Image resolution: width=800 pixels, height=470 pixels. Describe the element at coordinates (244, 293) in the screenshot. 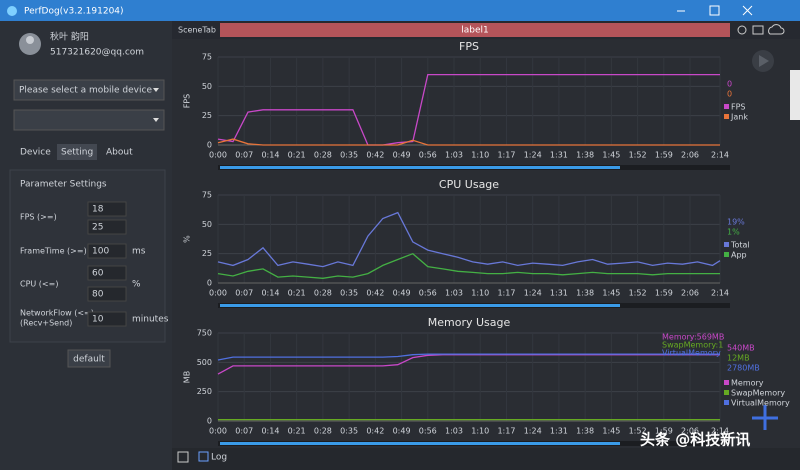

I see `x-tick-label: 0:07` at that location.